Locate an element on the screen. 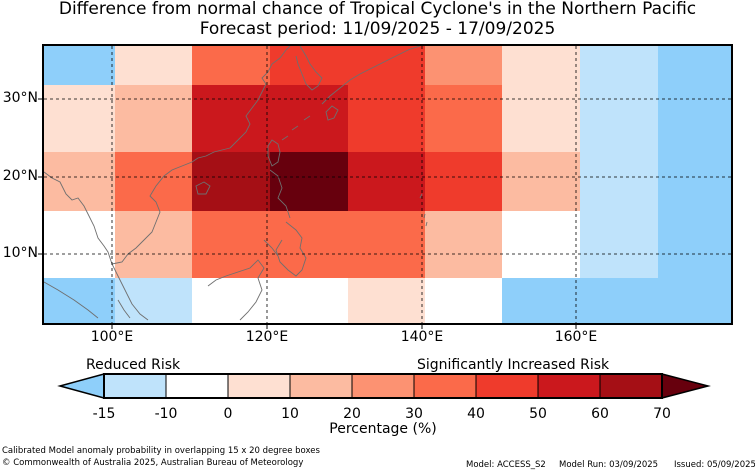 The image size is (755, 470). forecast-period: Forecast period: 11/09/2025 - 17/09/2025 is located at coordinates (377, 29).